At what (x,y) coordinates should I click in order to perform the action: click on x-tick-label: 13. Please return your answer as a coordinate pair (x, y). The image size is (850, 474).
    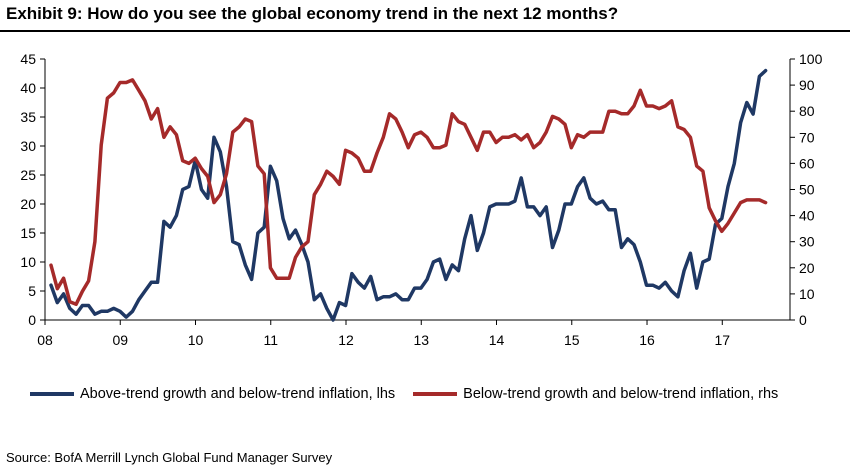
    Looking at the image, I should click on (421, 340).